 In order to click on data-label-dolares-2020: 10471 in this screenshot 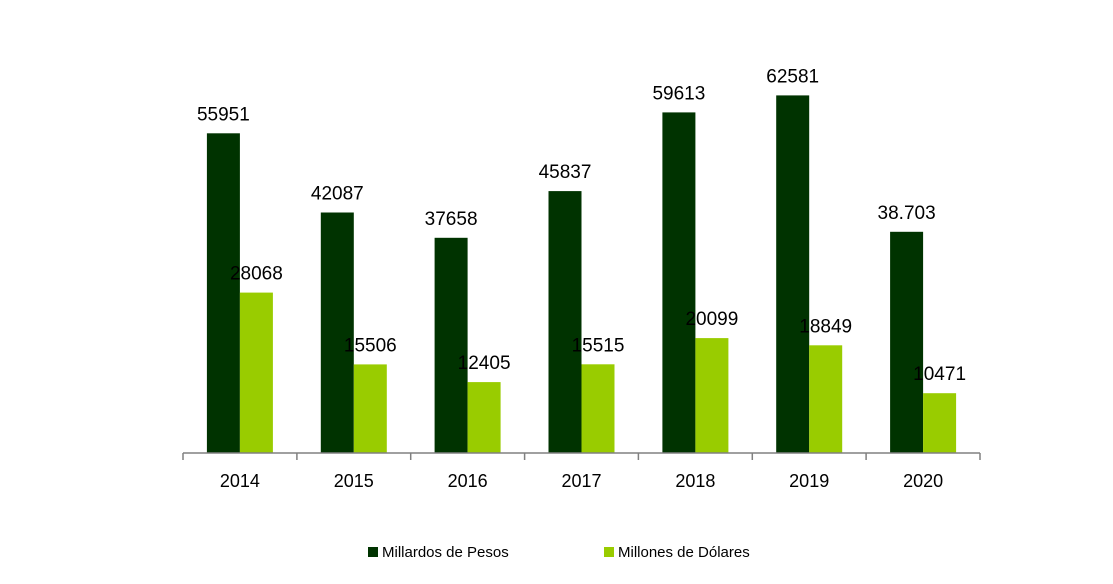, I will do `click(939, 374)`.